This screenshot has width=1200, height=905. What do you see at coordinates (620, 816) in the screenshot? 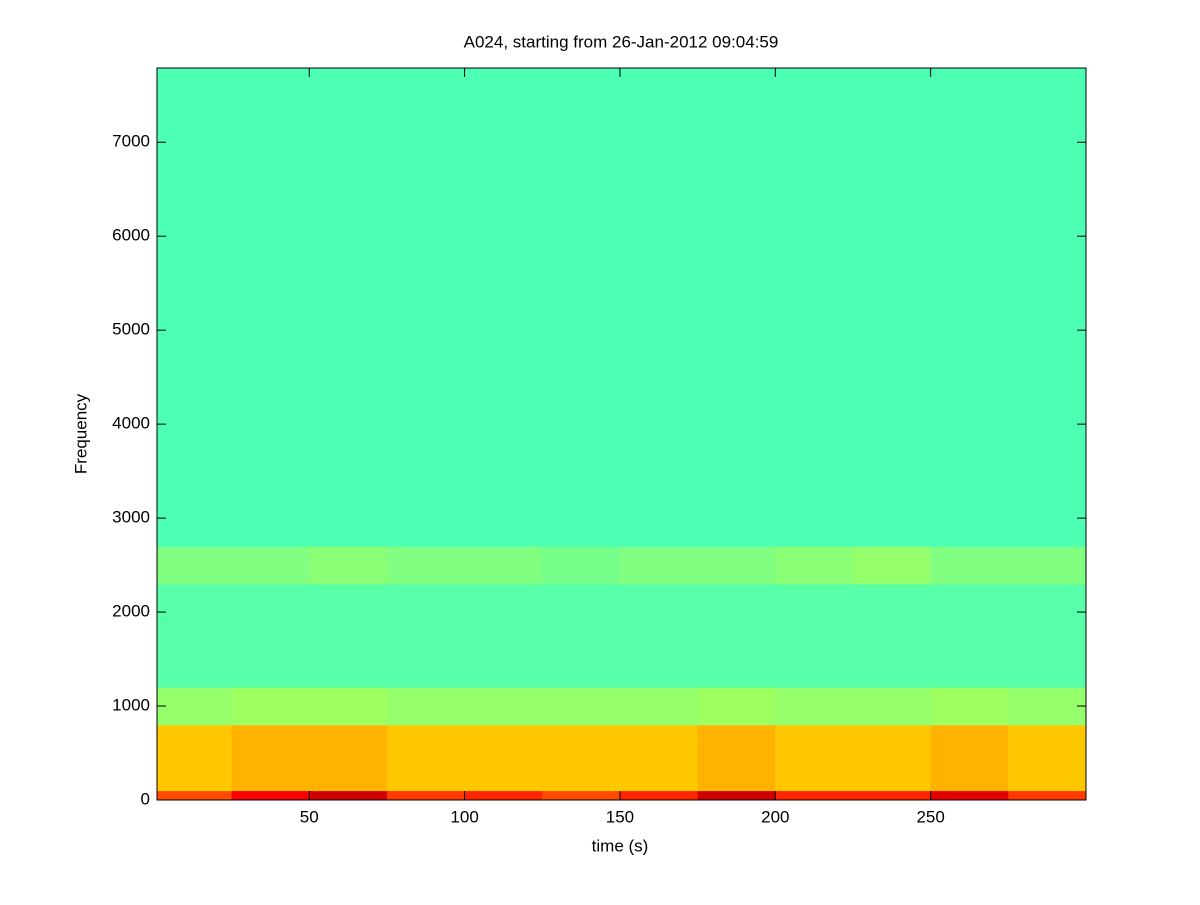
I see `x-tick-label: 150` at bounding box center [620, 816].